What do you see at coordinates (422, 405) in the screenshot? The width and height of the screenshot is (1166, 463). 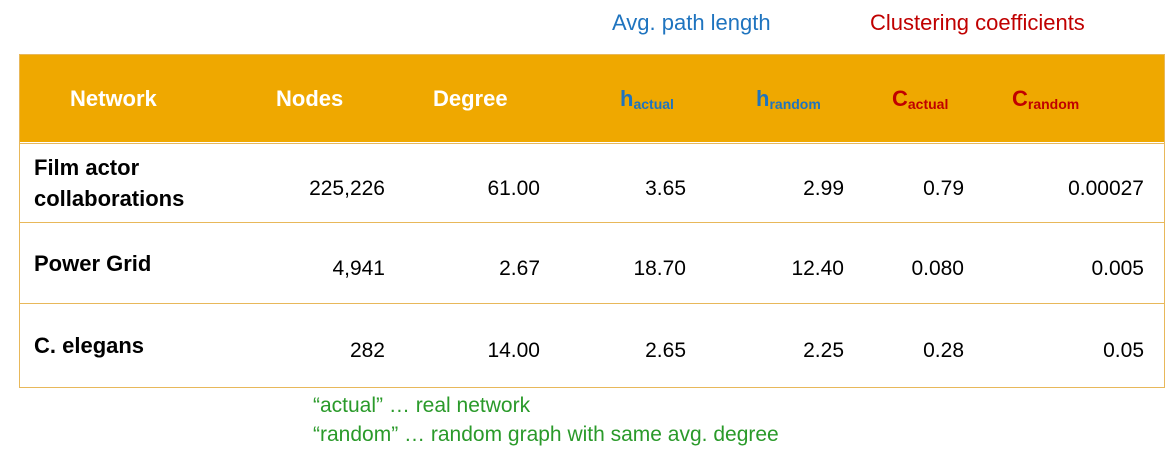 I see `note-actual: “actual” … real network` at bounding box center [422, 405].